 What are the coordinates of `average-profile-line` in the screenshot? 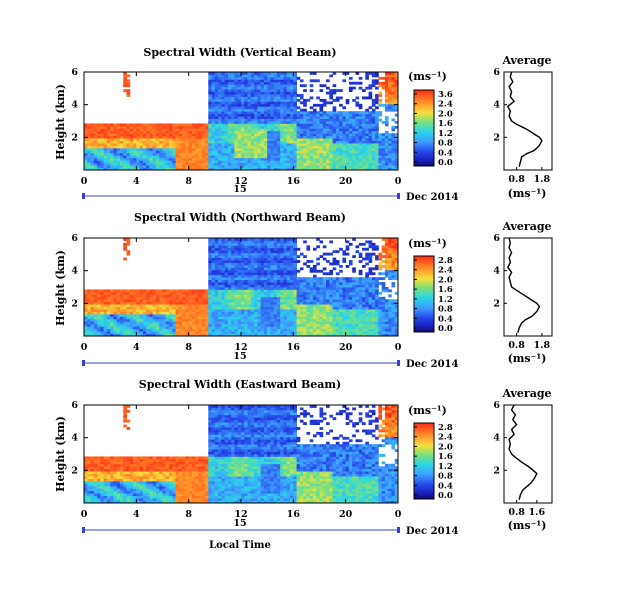 It's located at (524, 119).